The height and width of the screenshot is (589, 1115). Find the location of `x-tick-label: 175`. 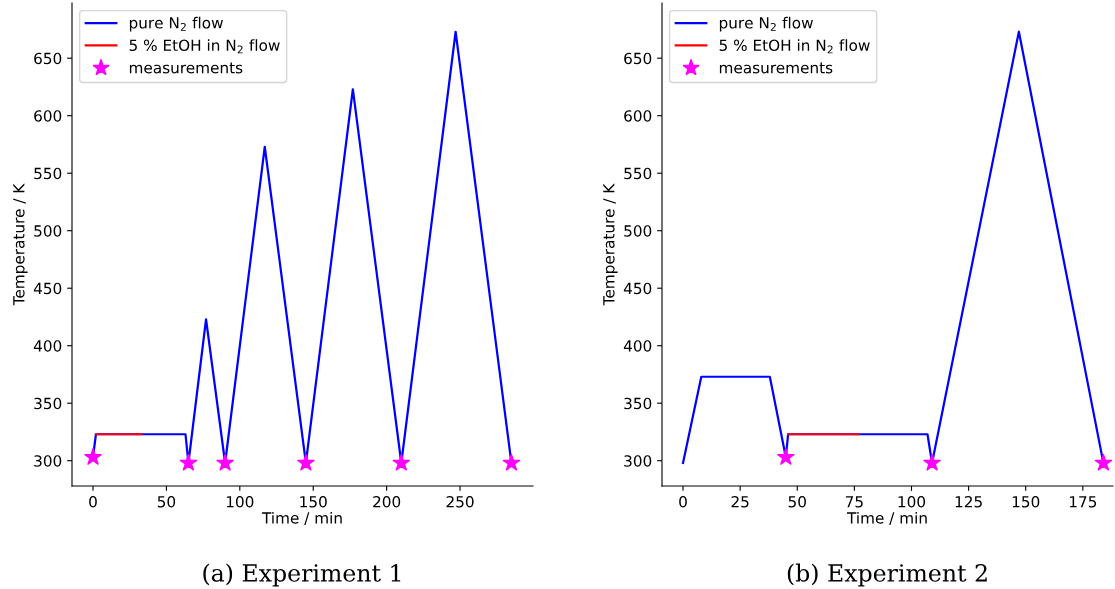

x-tick-label: 175 is located at coordinates (1083, 502).